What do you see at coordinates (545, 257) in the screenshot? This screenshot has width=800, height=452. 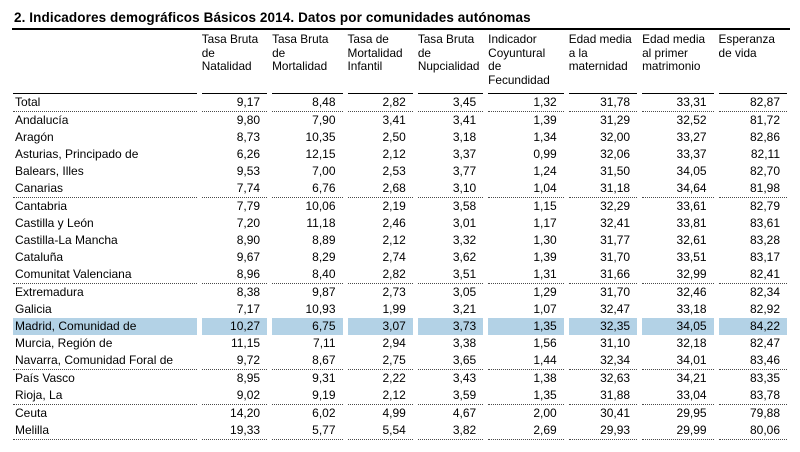 I see `value-cell: 1,39` at bounding box center [545, 257].